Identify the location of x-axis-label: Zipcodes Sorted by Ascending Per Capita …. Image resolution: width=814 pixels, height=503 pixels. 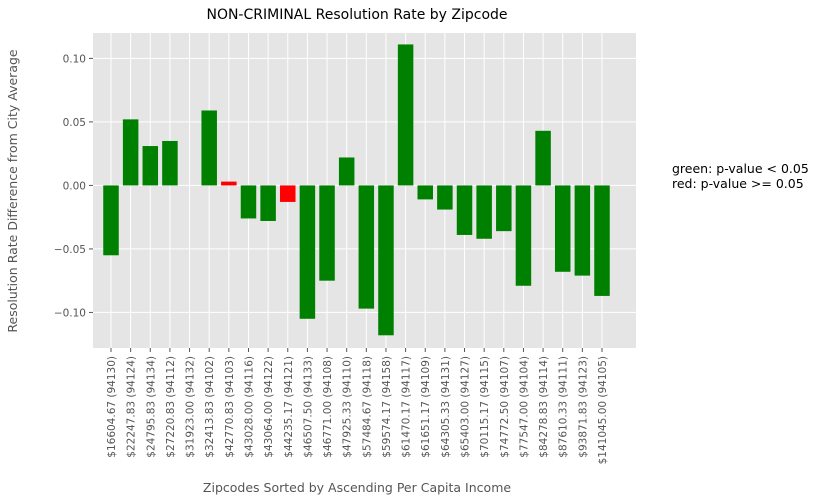
(357, 487).